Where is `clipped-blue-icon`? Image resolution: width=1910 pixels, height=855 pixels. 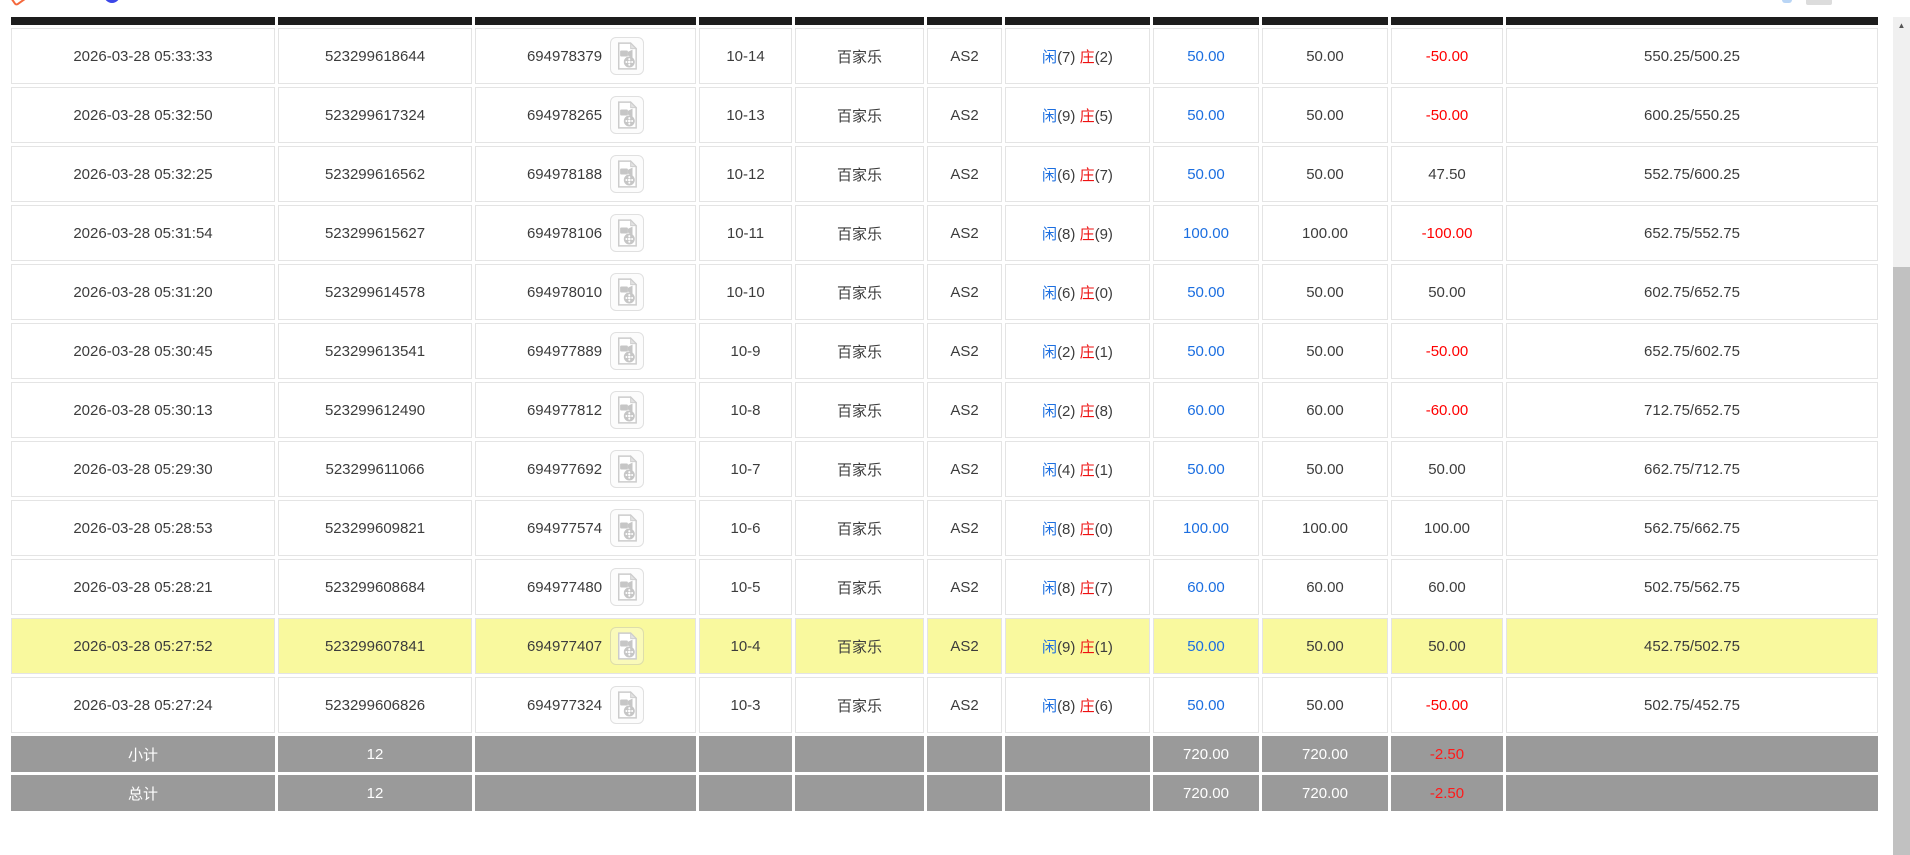 clipped-blue-icon is located at coordinates (113, 2).